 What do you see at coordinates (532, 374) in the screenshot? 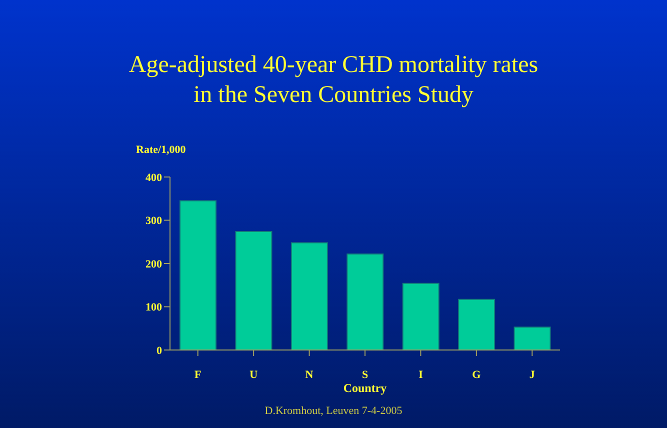
I see `x-tick-label: J` at bounding box center [532, 374].